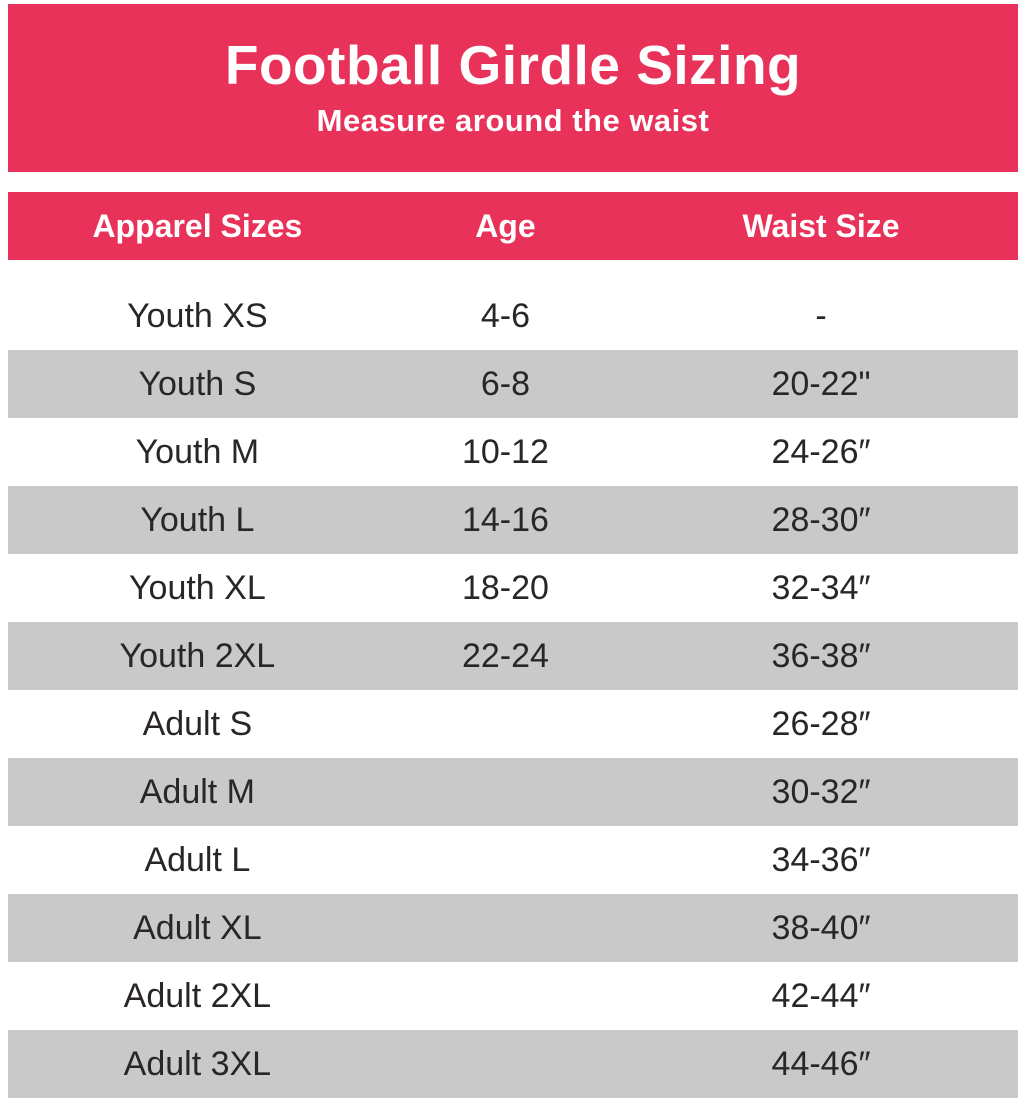 Image resolution: width=1026 pixels, height=1104 pixels. I want to click on table-row: Adult L 34-36″, so click(513, 860).